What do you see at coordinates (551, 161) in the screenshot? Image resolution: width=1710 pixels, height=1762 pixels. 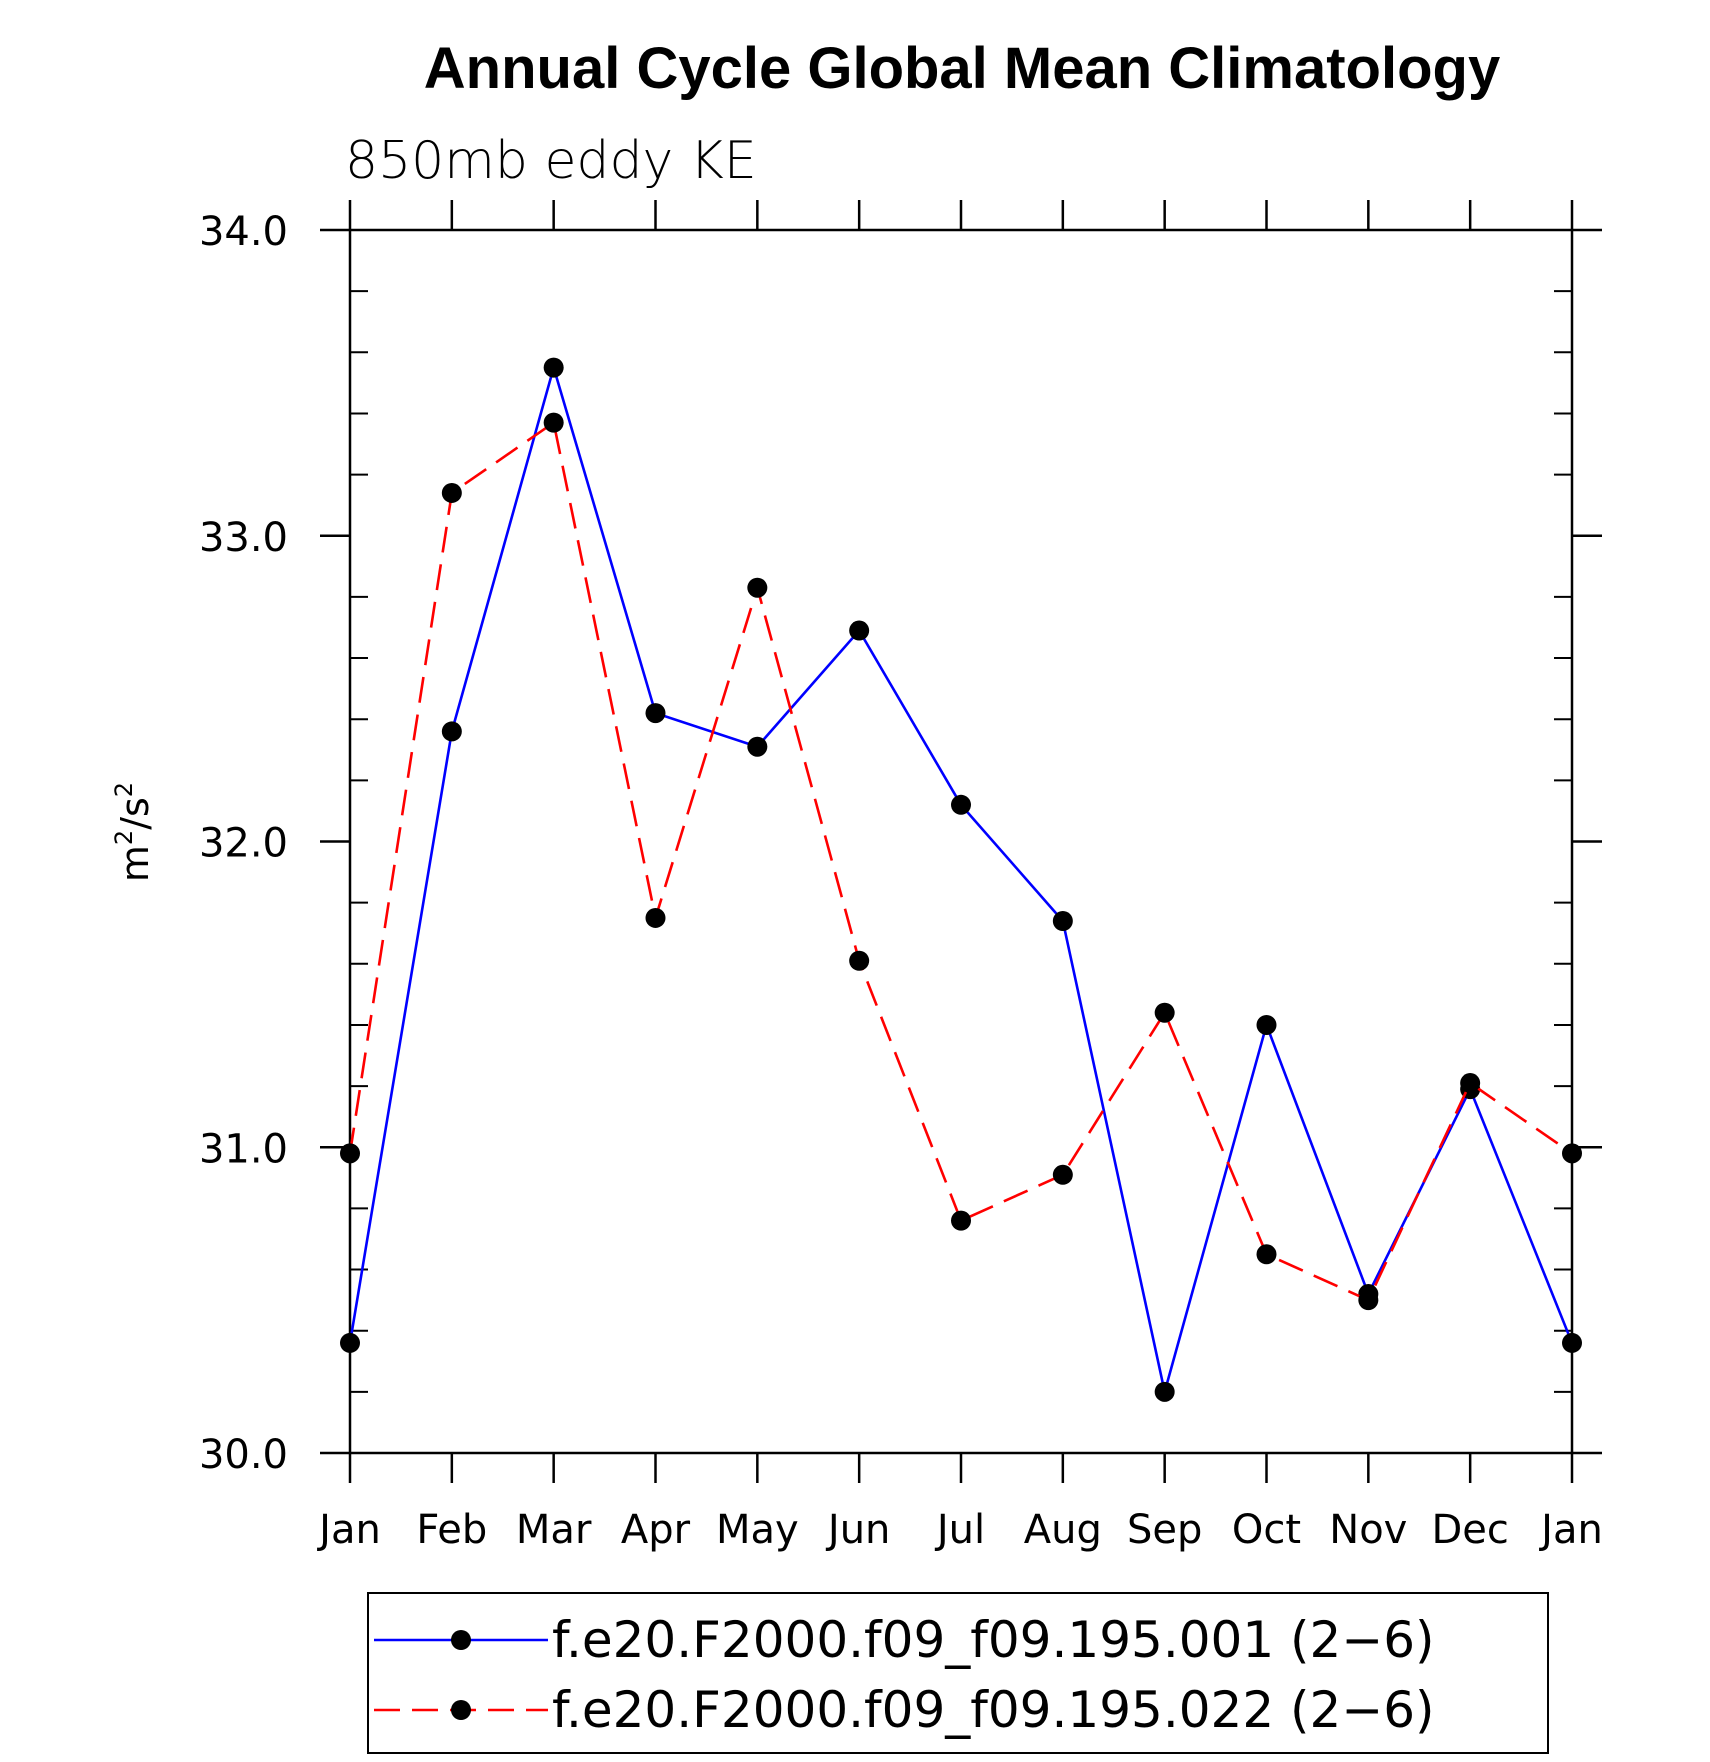 I see `chart-subtitle: 850mb eddy KE` at bounding box center [551, 161].